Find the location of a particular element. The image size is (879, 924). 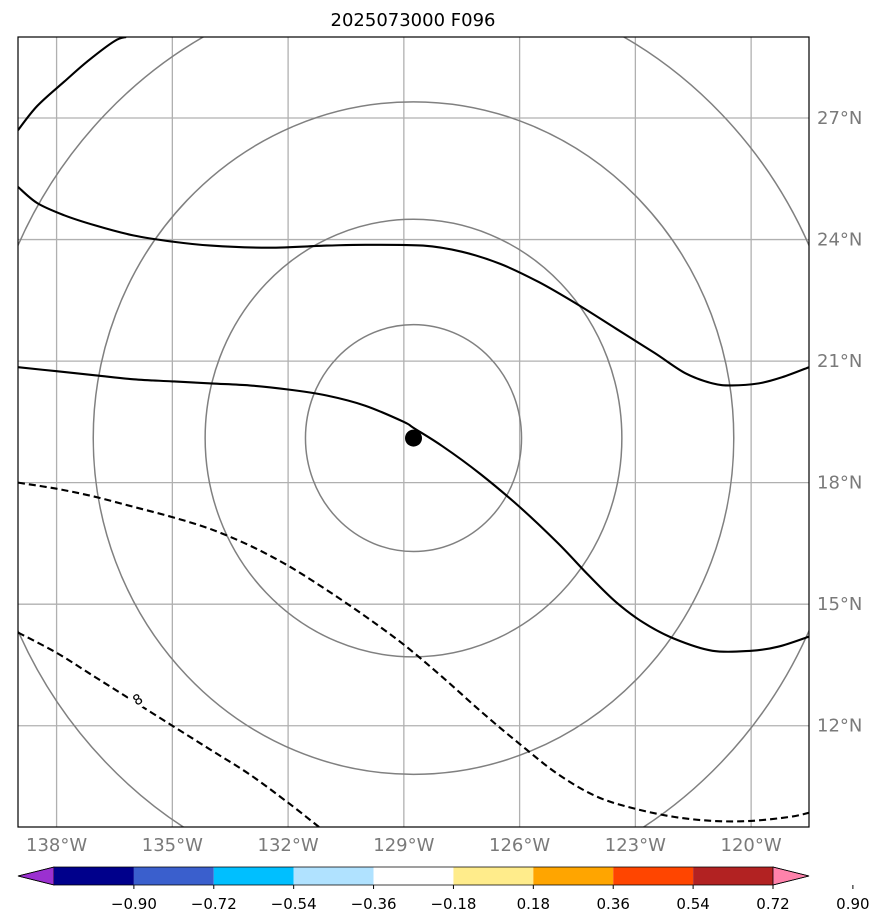

x-tick-label: 120°W is located at coordinates (751, 845).